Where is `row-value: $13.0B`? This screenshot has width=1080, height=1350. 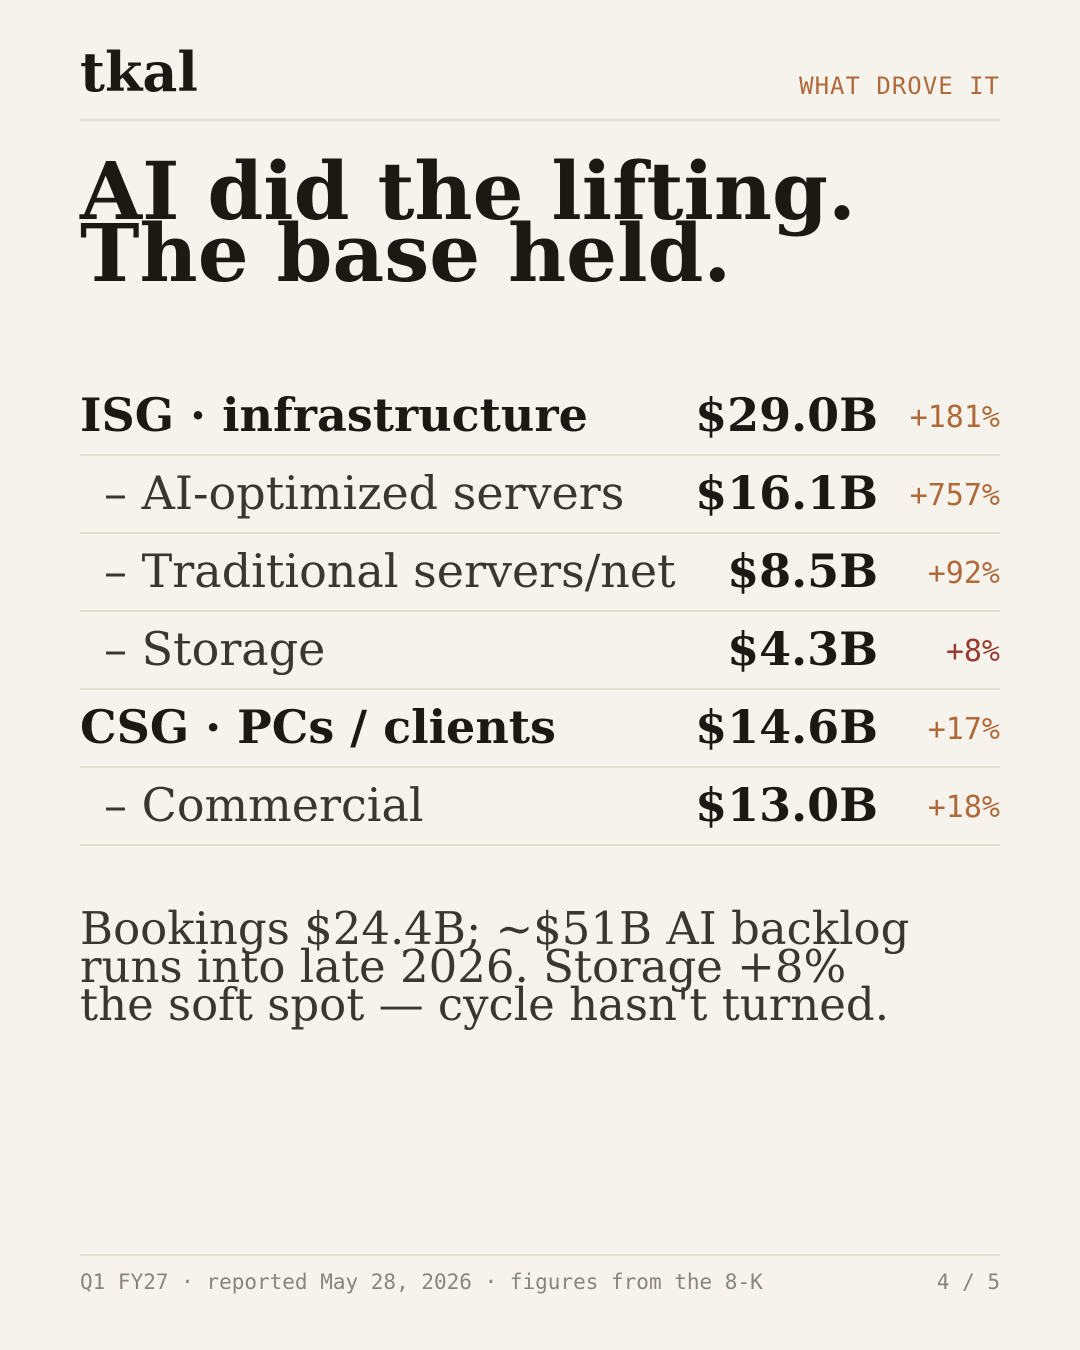
row-value: $13.0B is located at coordinates (786, 805).